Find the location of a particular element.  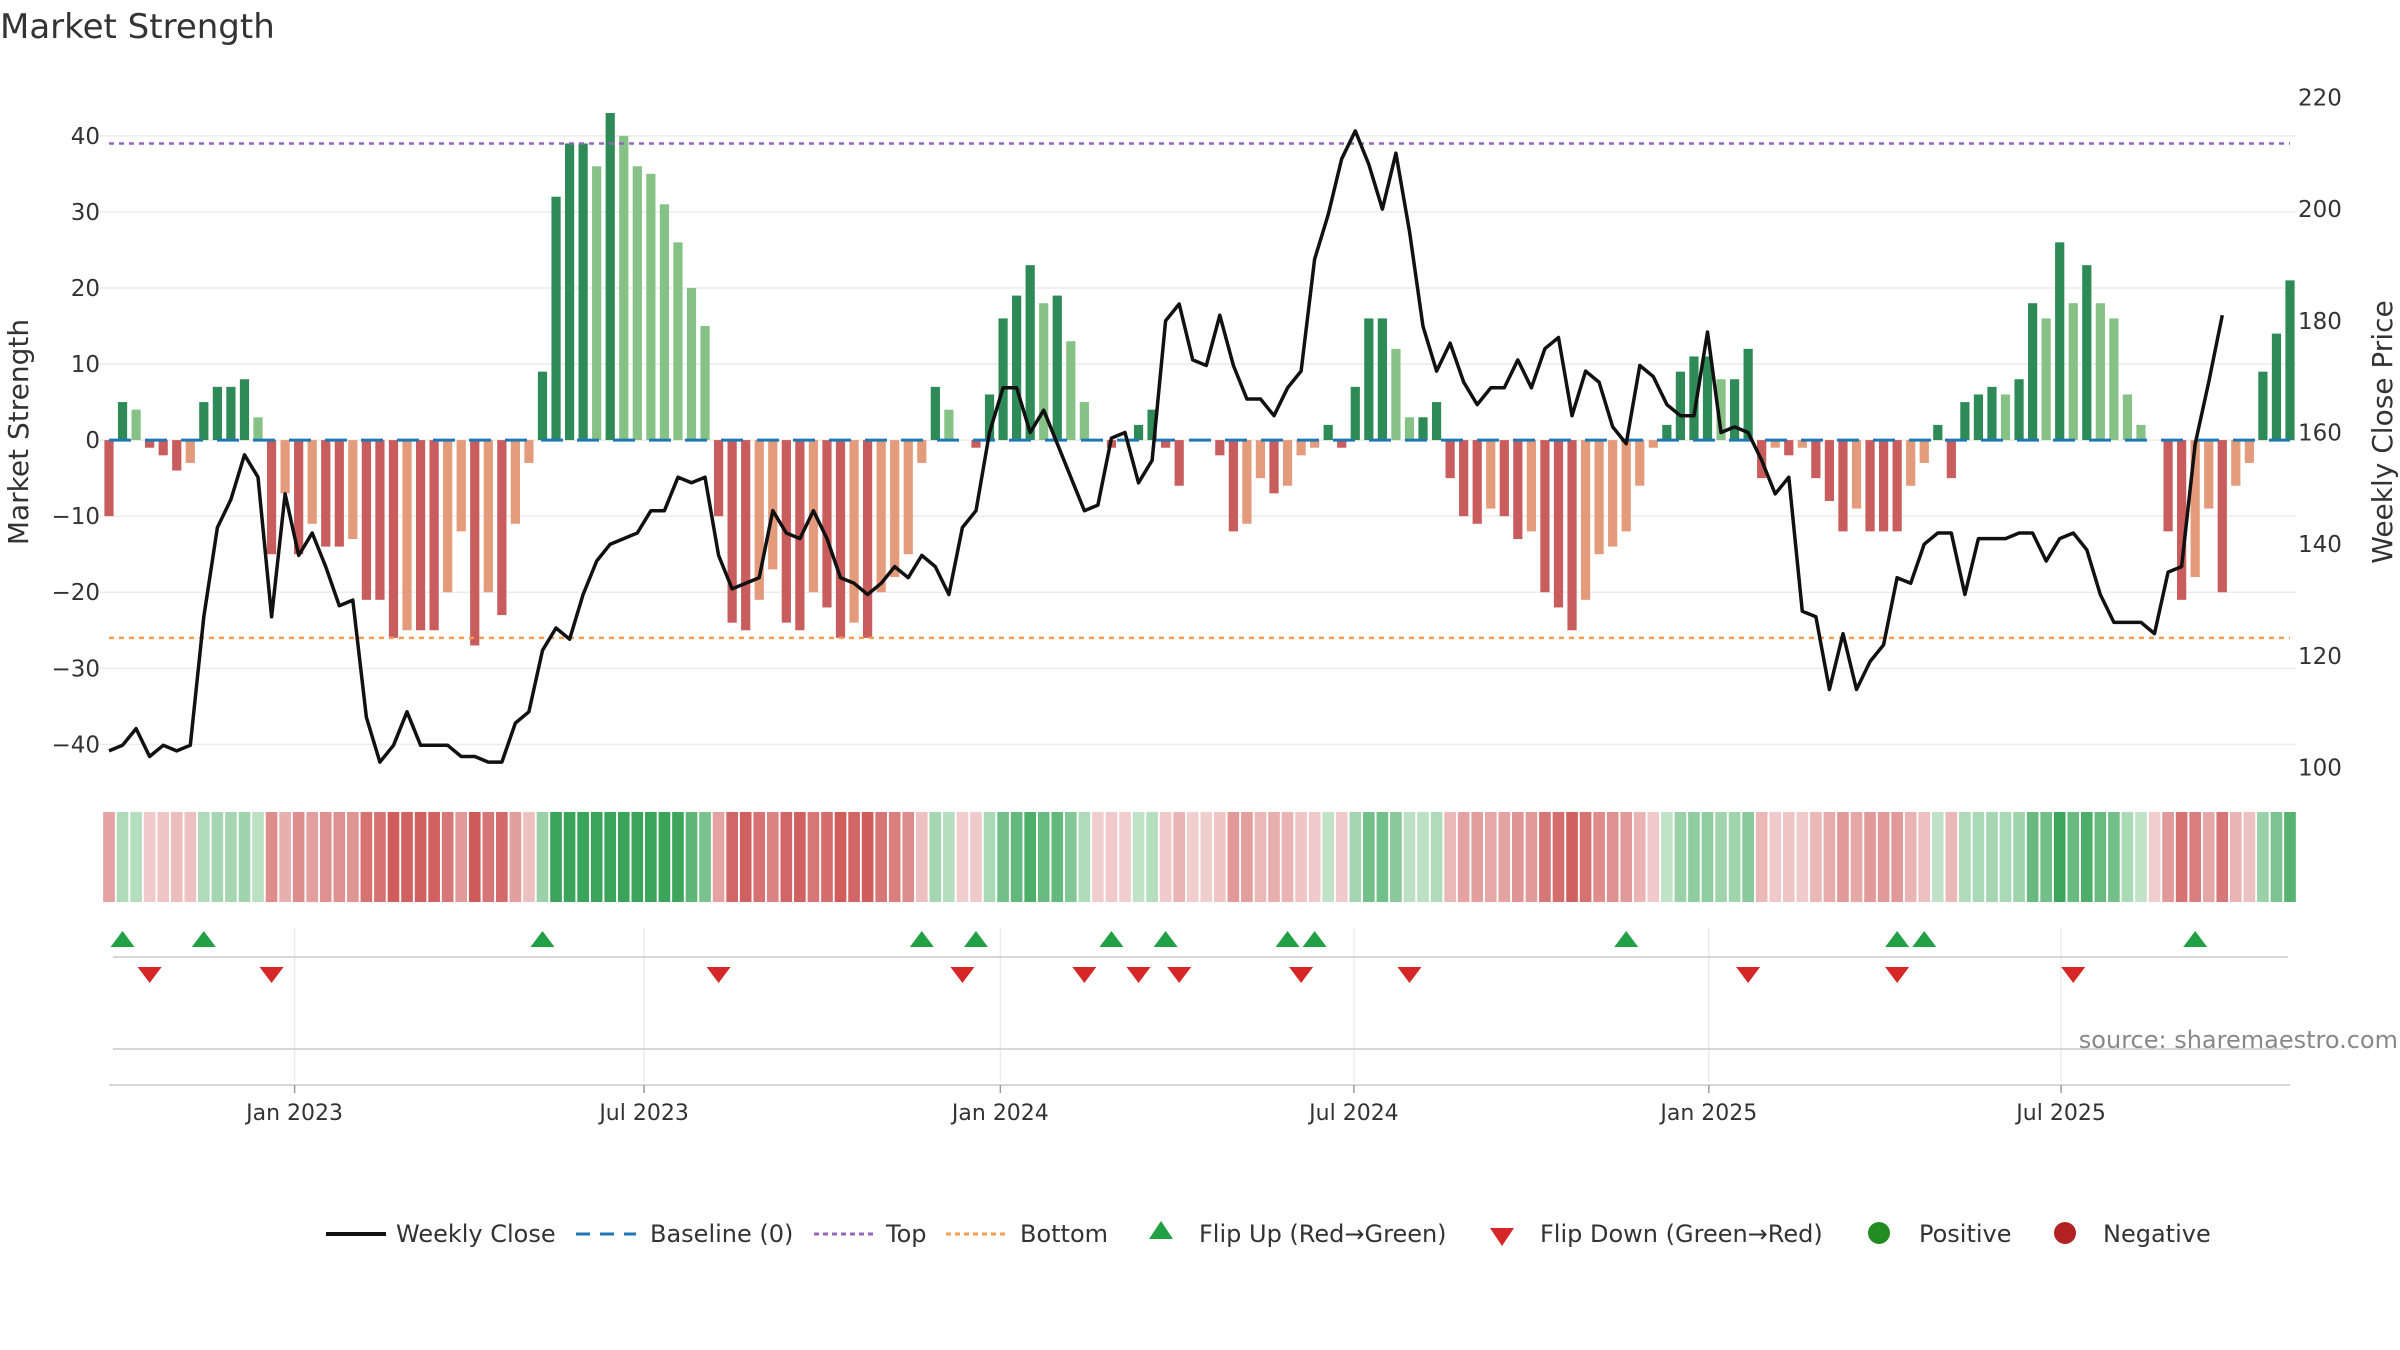

legend-label: Flip Up (Red→Green) is located at coordinates (1323, 1234).